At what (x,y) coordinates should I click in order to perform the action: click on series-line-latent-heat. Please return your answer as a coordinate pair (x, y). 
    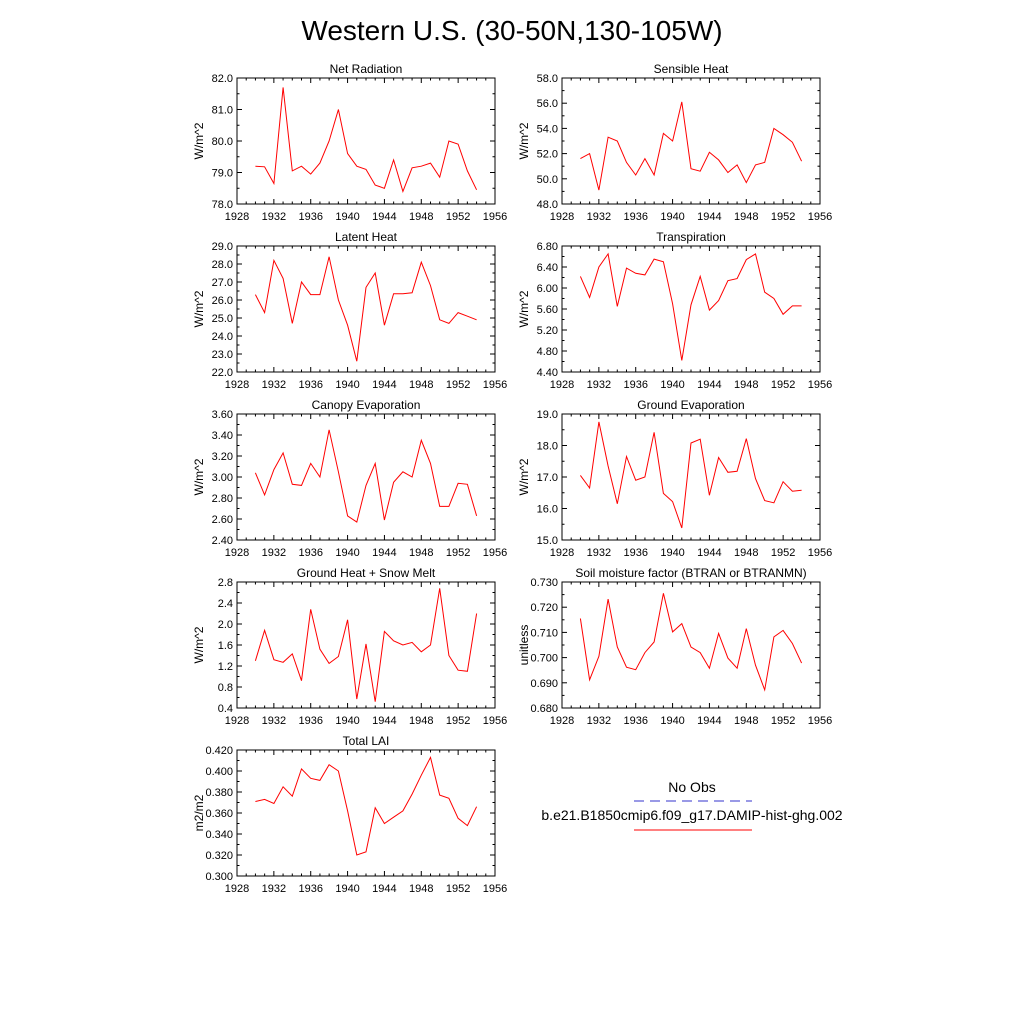
    Looking at the image, I should click on (365, 309).